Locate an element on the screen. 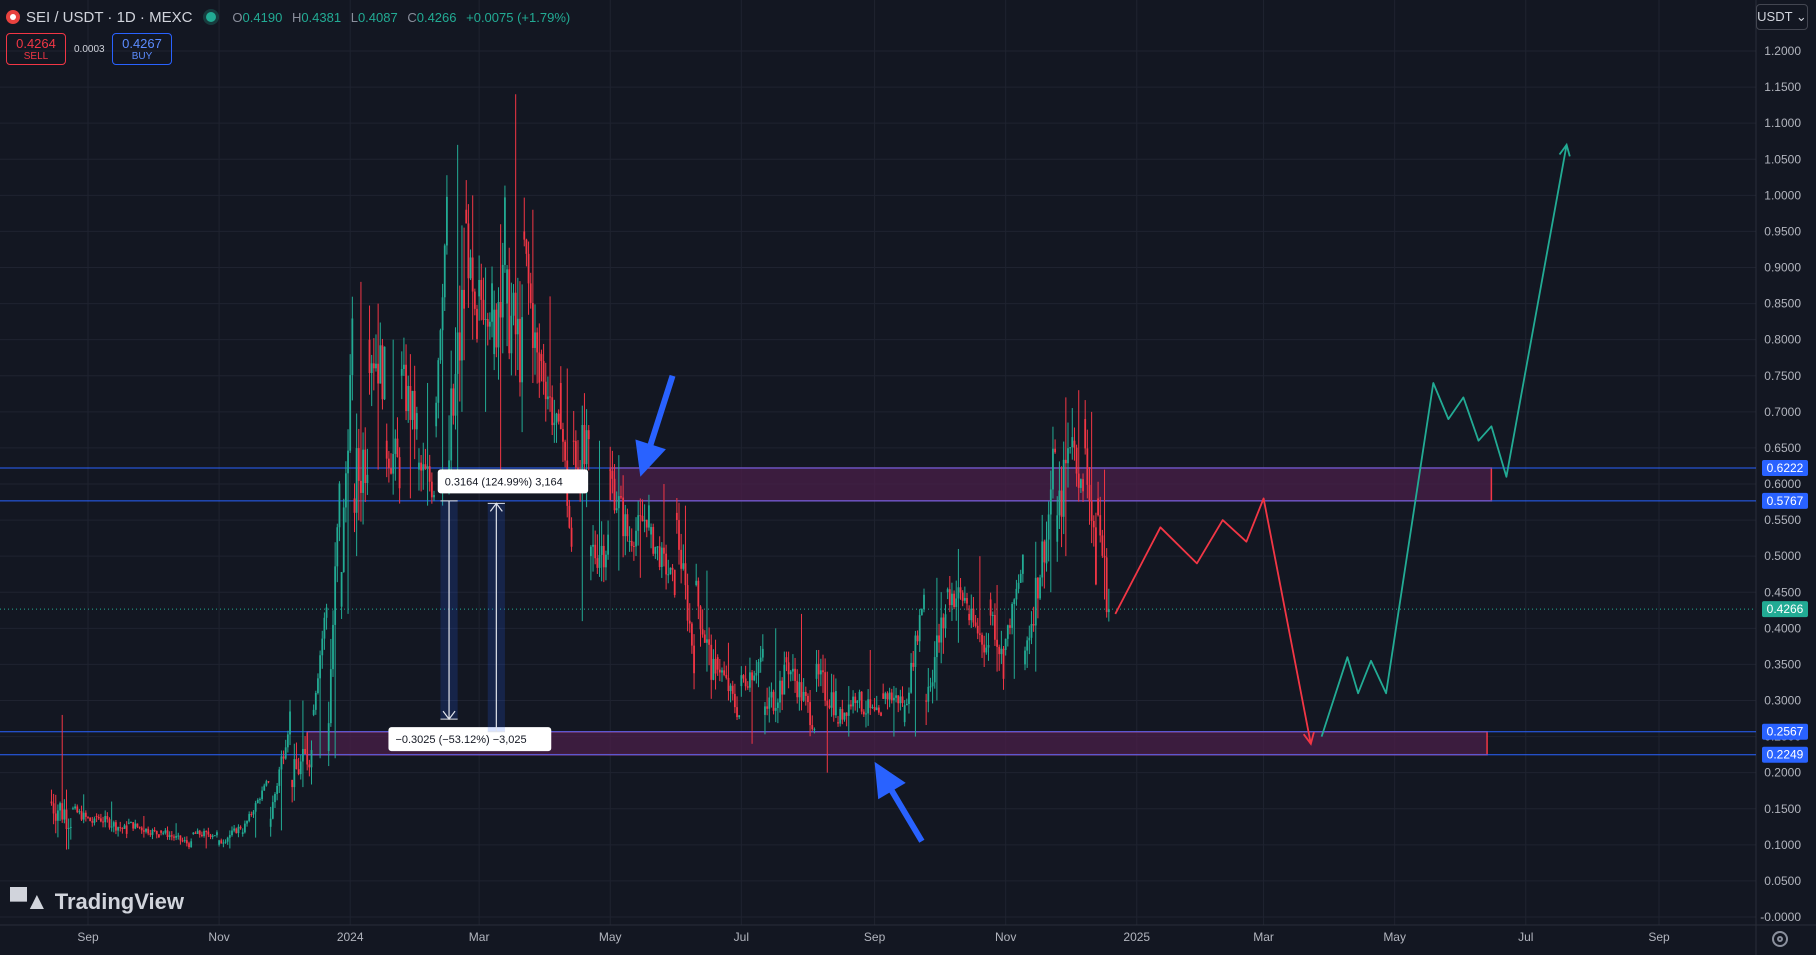 The image size is (1816, 955). settings-gear-icon is located at coordinates (1780, 939).